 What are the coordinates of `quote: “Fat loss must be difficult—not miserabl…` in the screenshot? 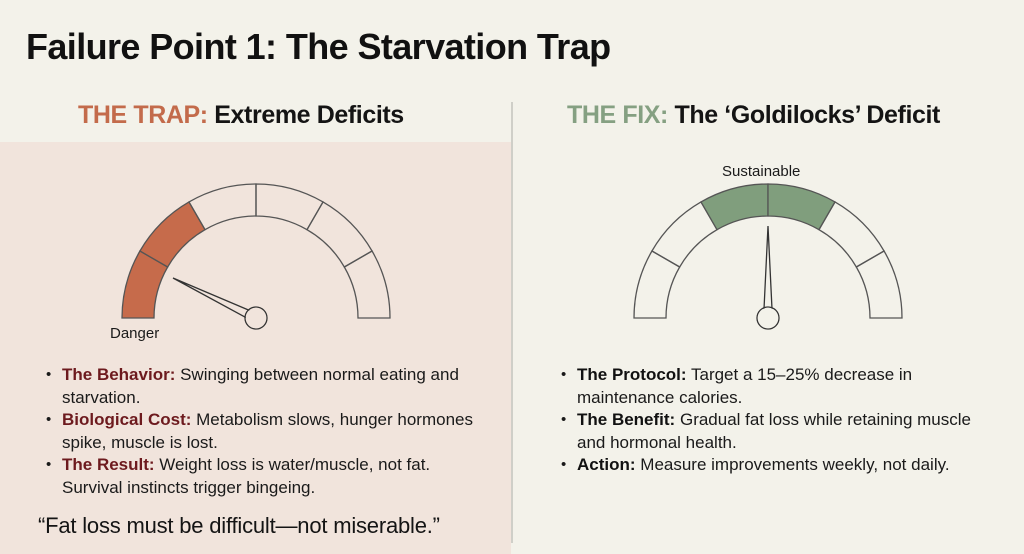 It's located at (239, 525).